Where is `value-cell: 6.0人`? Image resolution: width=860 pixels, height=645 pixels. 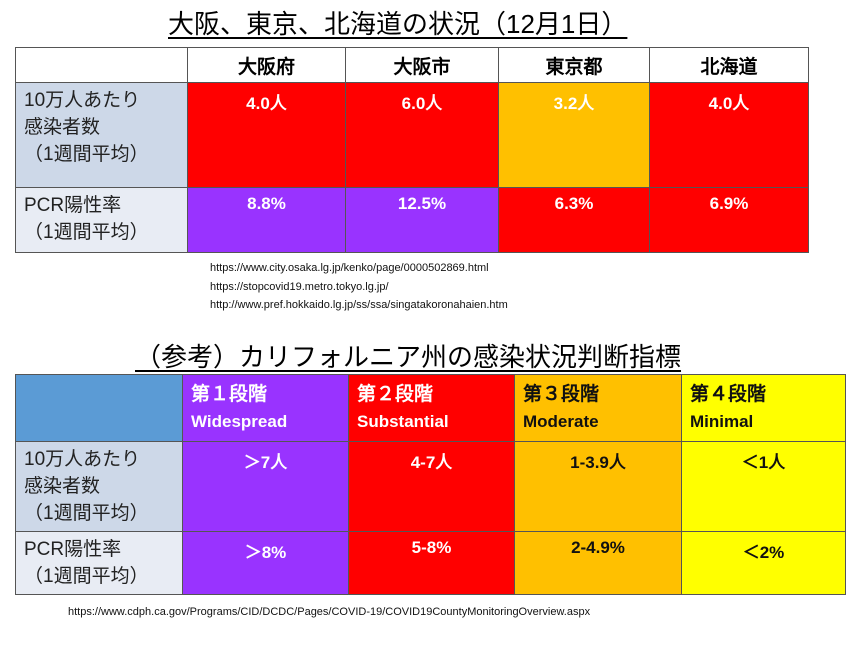 value-cell: 6.0人 is located at coordinates (422, 135).